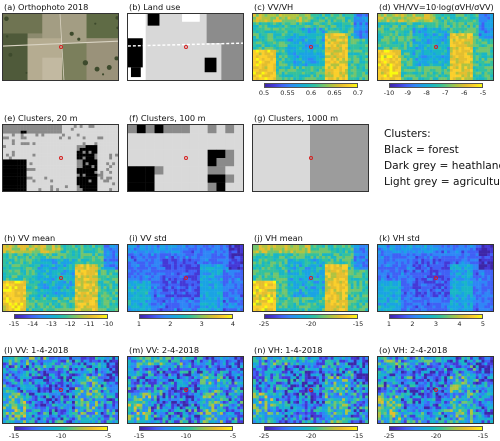  Describe the element at coordinates (164, 350) in the screenshot. I see `panel-title: (m) VV: 2-4-2018` at that location.